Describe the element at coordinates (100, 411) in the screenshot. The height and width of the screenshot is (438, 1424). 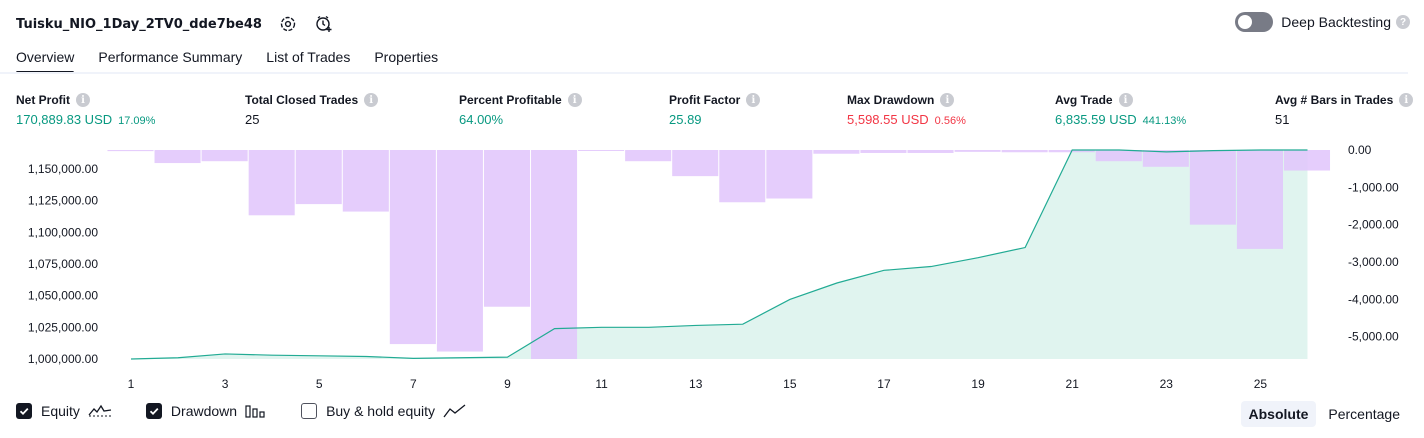
I see `equity-line-icon` at that location.